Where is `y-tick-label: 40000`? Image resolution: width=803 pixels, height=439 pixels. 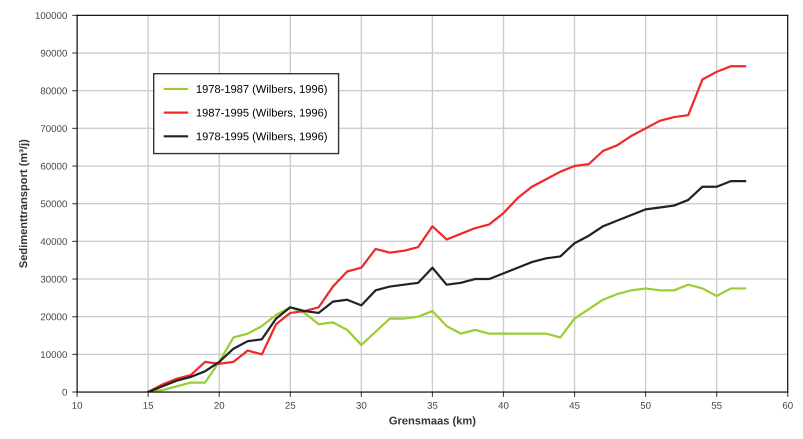 y-tick-label: 40000 is located at coordinates (53, 241).